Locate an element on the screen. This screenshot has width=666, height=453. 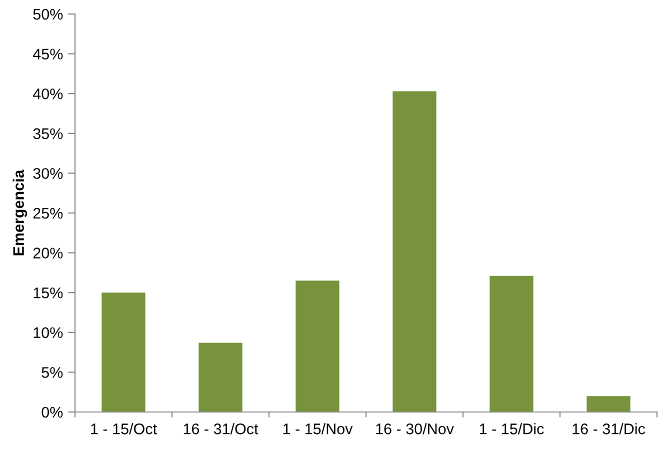
y-tick-label: 45% is located at coordinates (47, 54).